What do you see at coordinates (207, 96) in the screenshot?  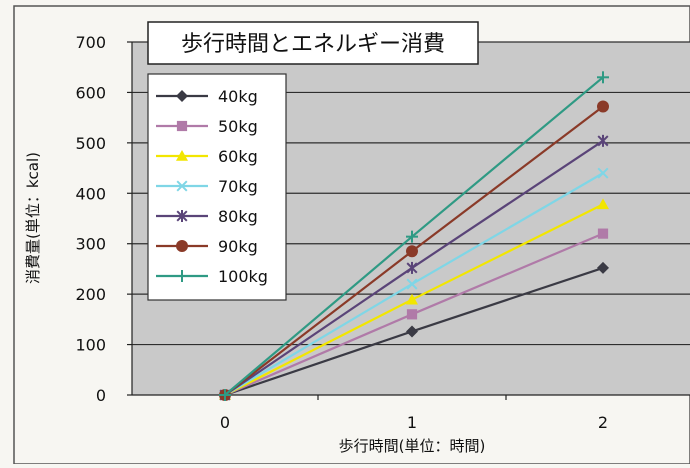 I see `legend-item: 40kg` at bounding box center [207, 96].